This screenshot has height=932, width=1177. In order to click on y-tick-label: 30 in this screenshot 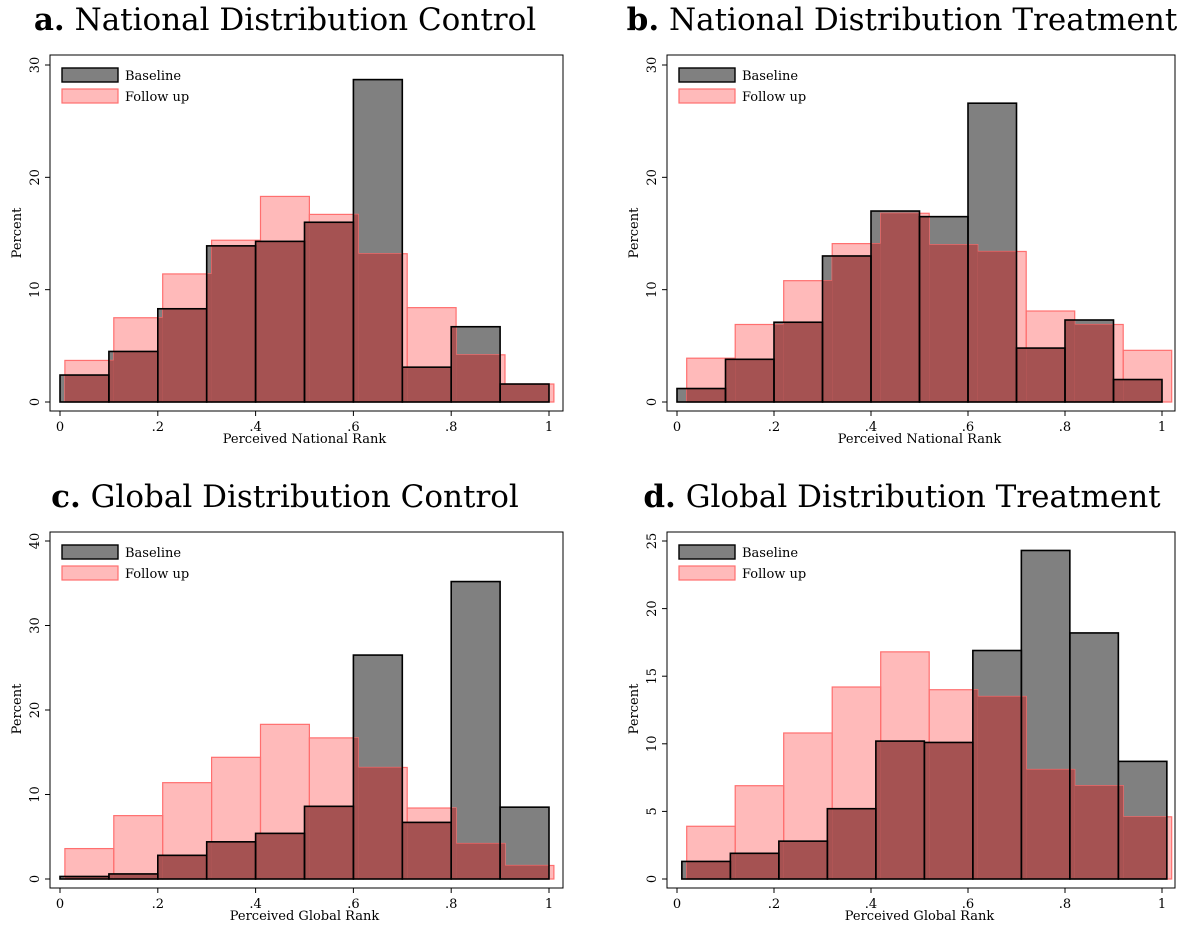, I will do `click(35, 625)`.